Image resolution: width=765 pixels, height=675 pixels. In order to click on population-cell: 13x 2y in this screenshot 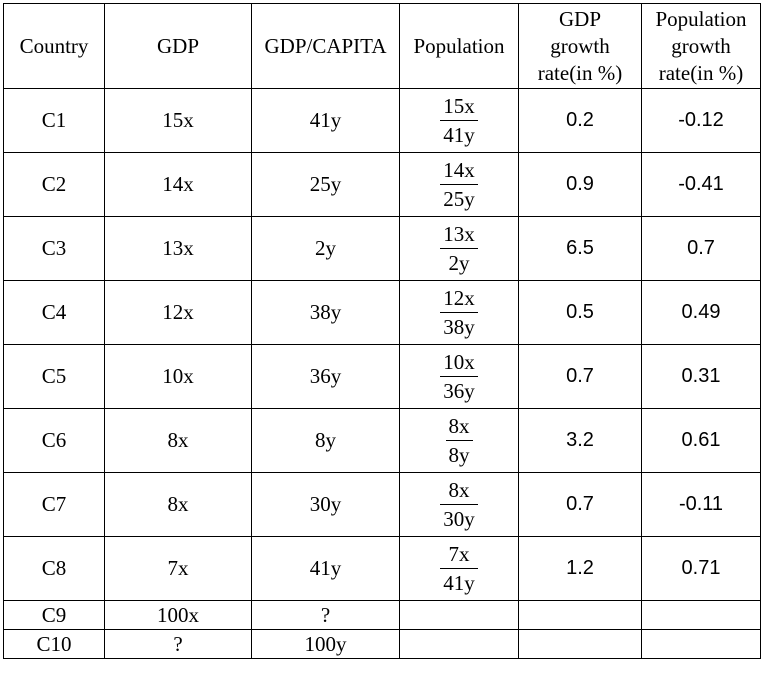, I will do `click(459, 248)`.